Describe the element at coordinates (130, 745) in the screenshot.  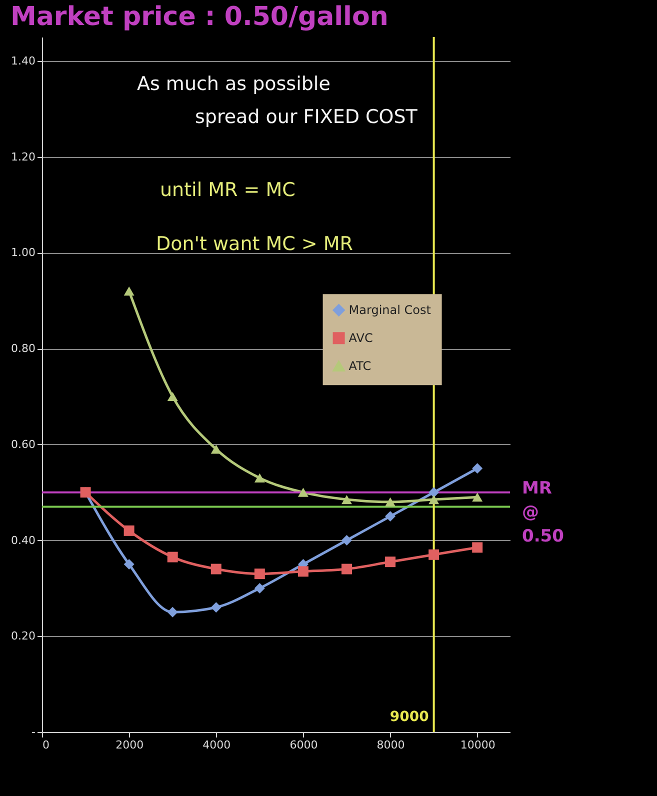
I see `x-tick-label: 2000` at that location.